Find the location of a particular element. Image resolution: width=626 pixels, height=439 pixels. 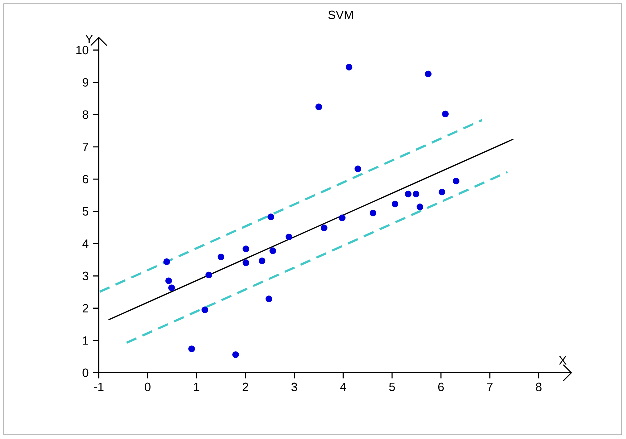

x-tick-label: 2 is located at coordinates (245, 387).